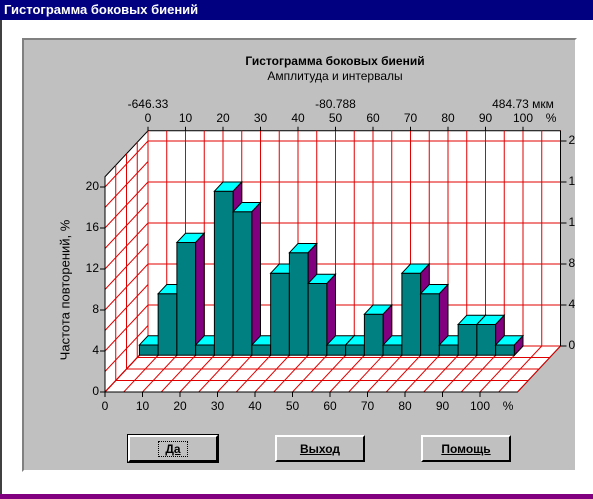 This screenshot has width=593, height=499. I want to click on y-tick-label: 4, so click(95, 350).